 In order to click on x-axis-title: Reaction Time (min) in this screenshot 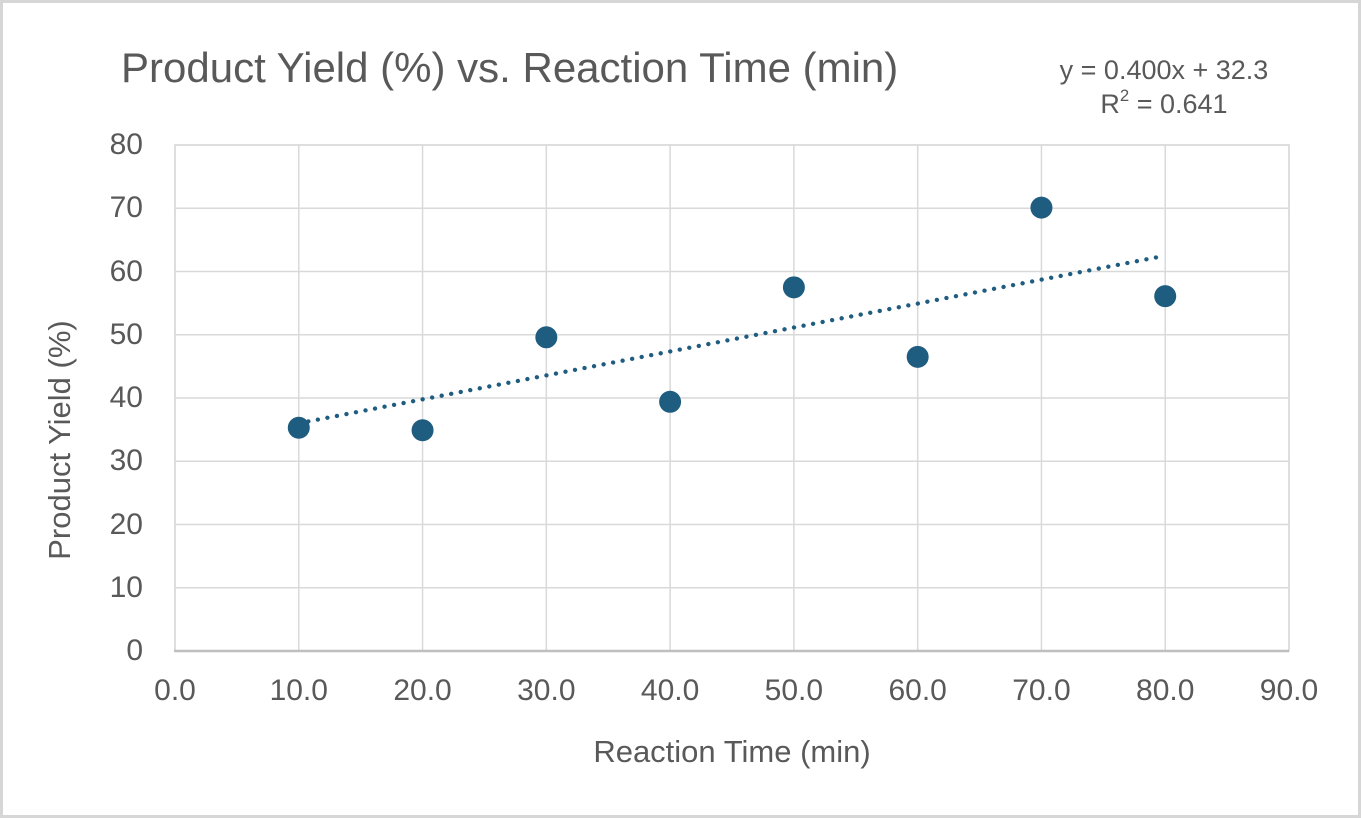, I will do `click(732, 751)`.